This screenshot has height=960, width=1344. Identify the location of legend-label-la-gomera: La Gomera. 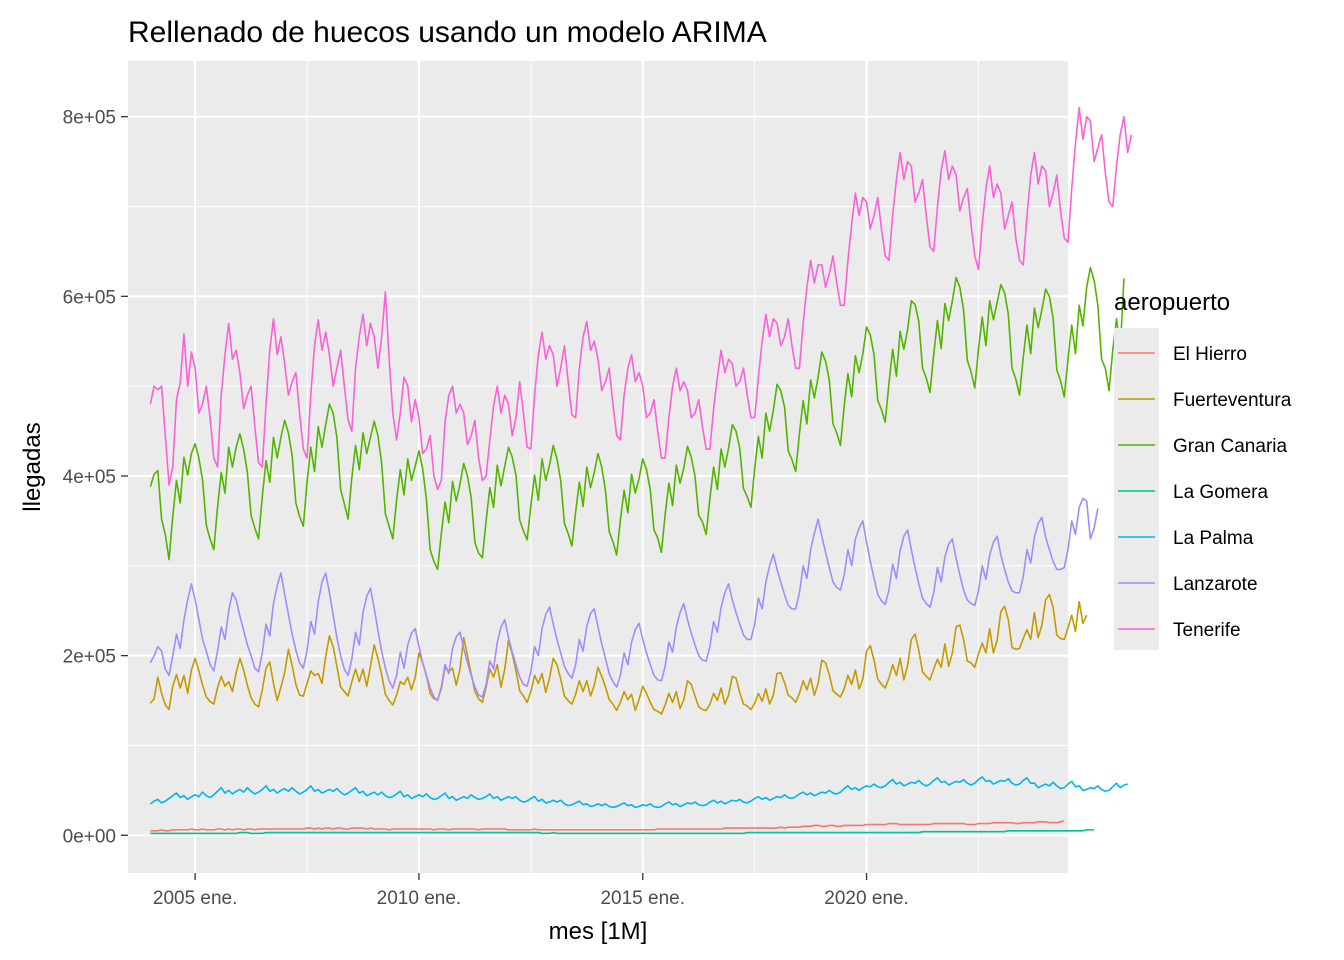
(1220, 492).